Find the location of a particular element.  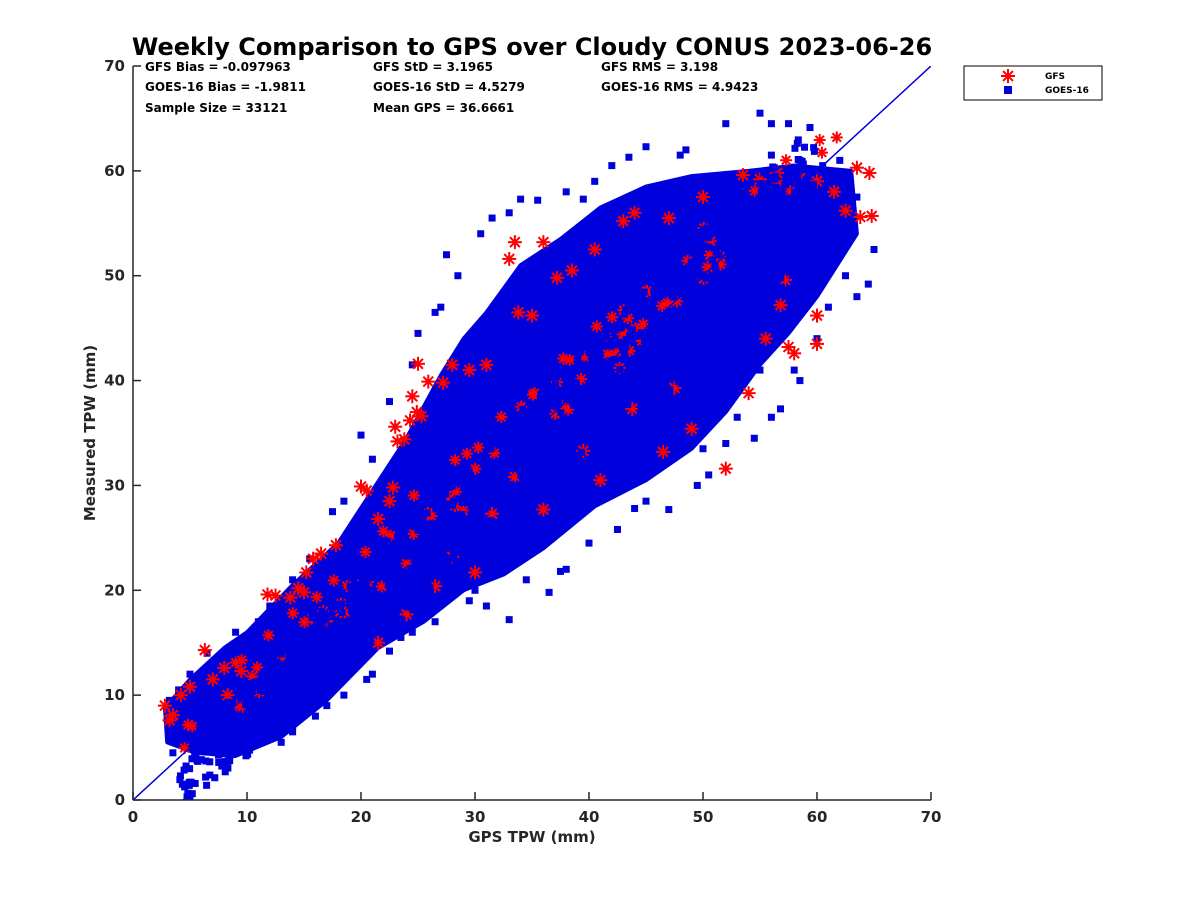

legend-square is located at coordinates (1008, 90).